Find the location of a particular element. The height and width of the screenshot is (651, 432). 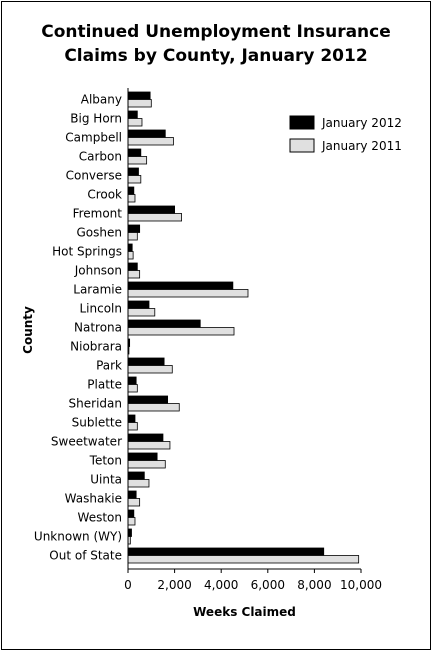

bar-albany-january-2011 is located at coordinates (139, 103).